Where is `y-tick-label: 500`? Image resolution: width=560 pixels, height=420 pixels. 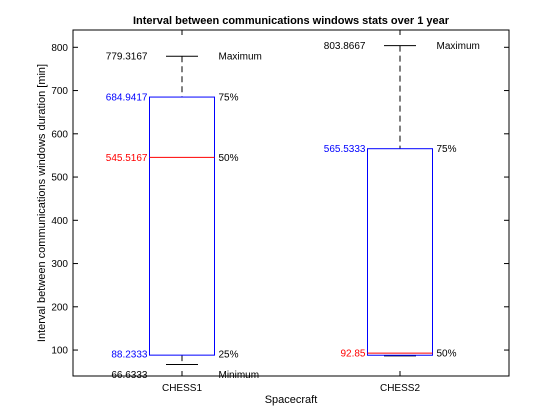
y-tick-label: 500 is located at coordinates (59, 178).